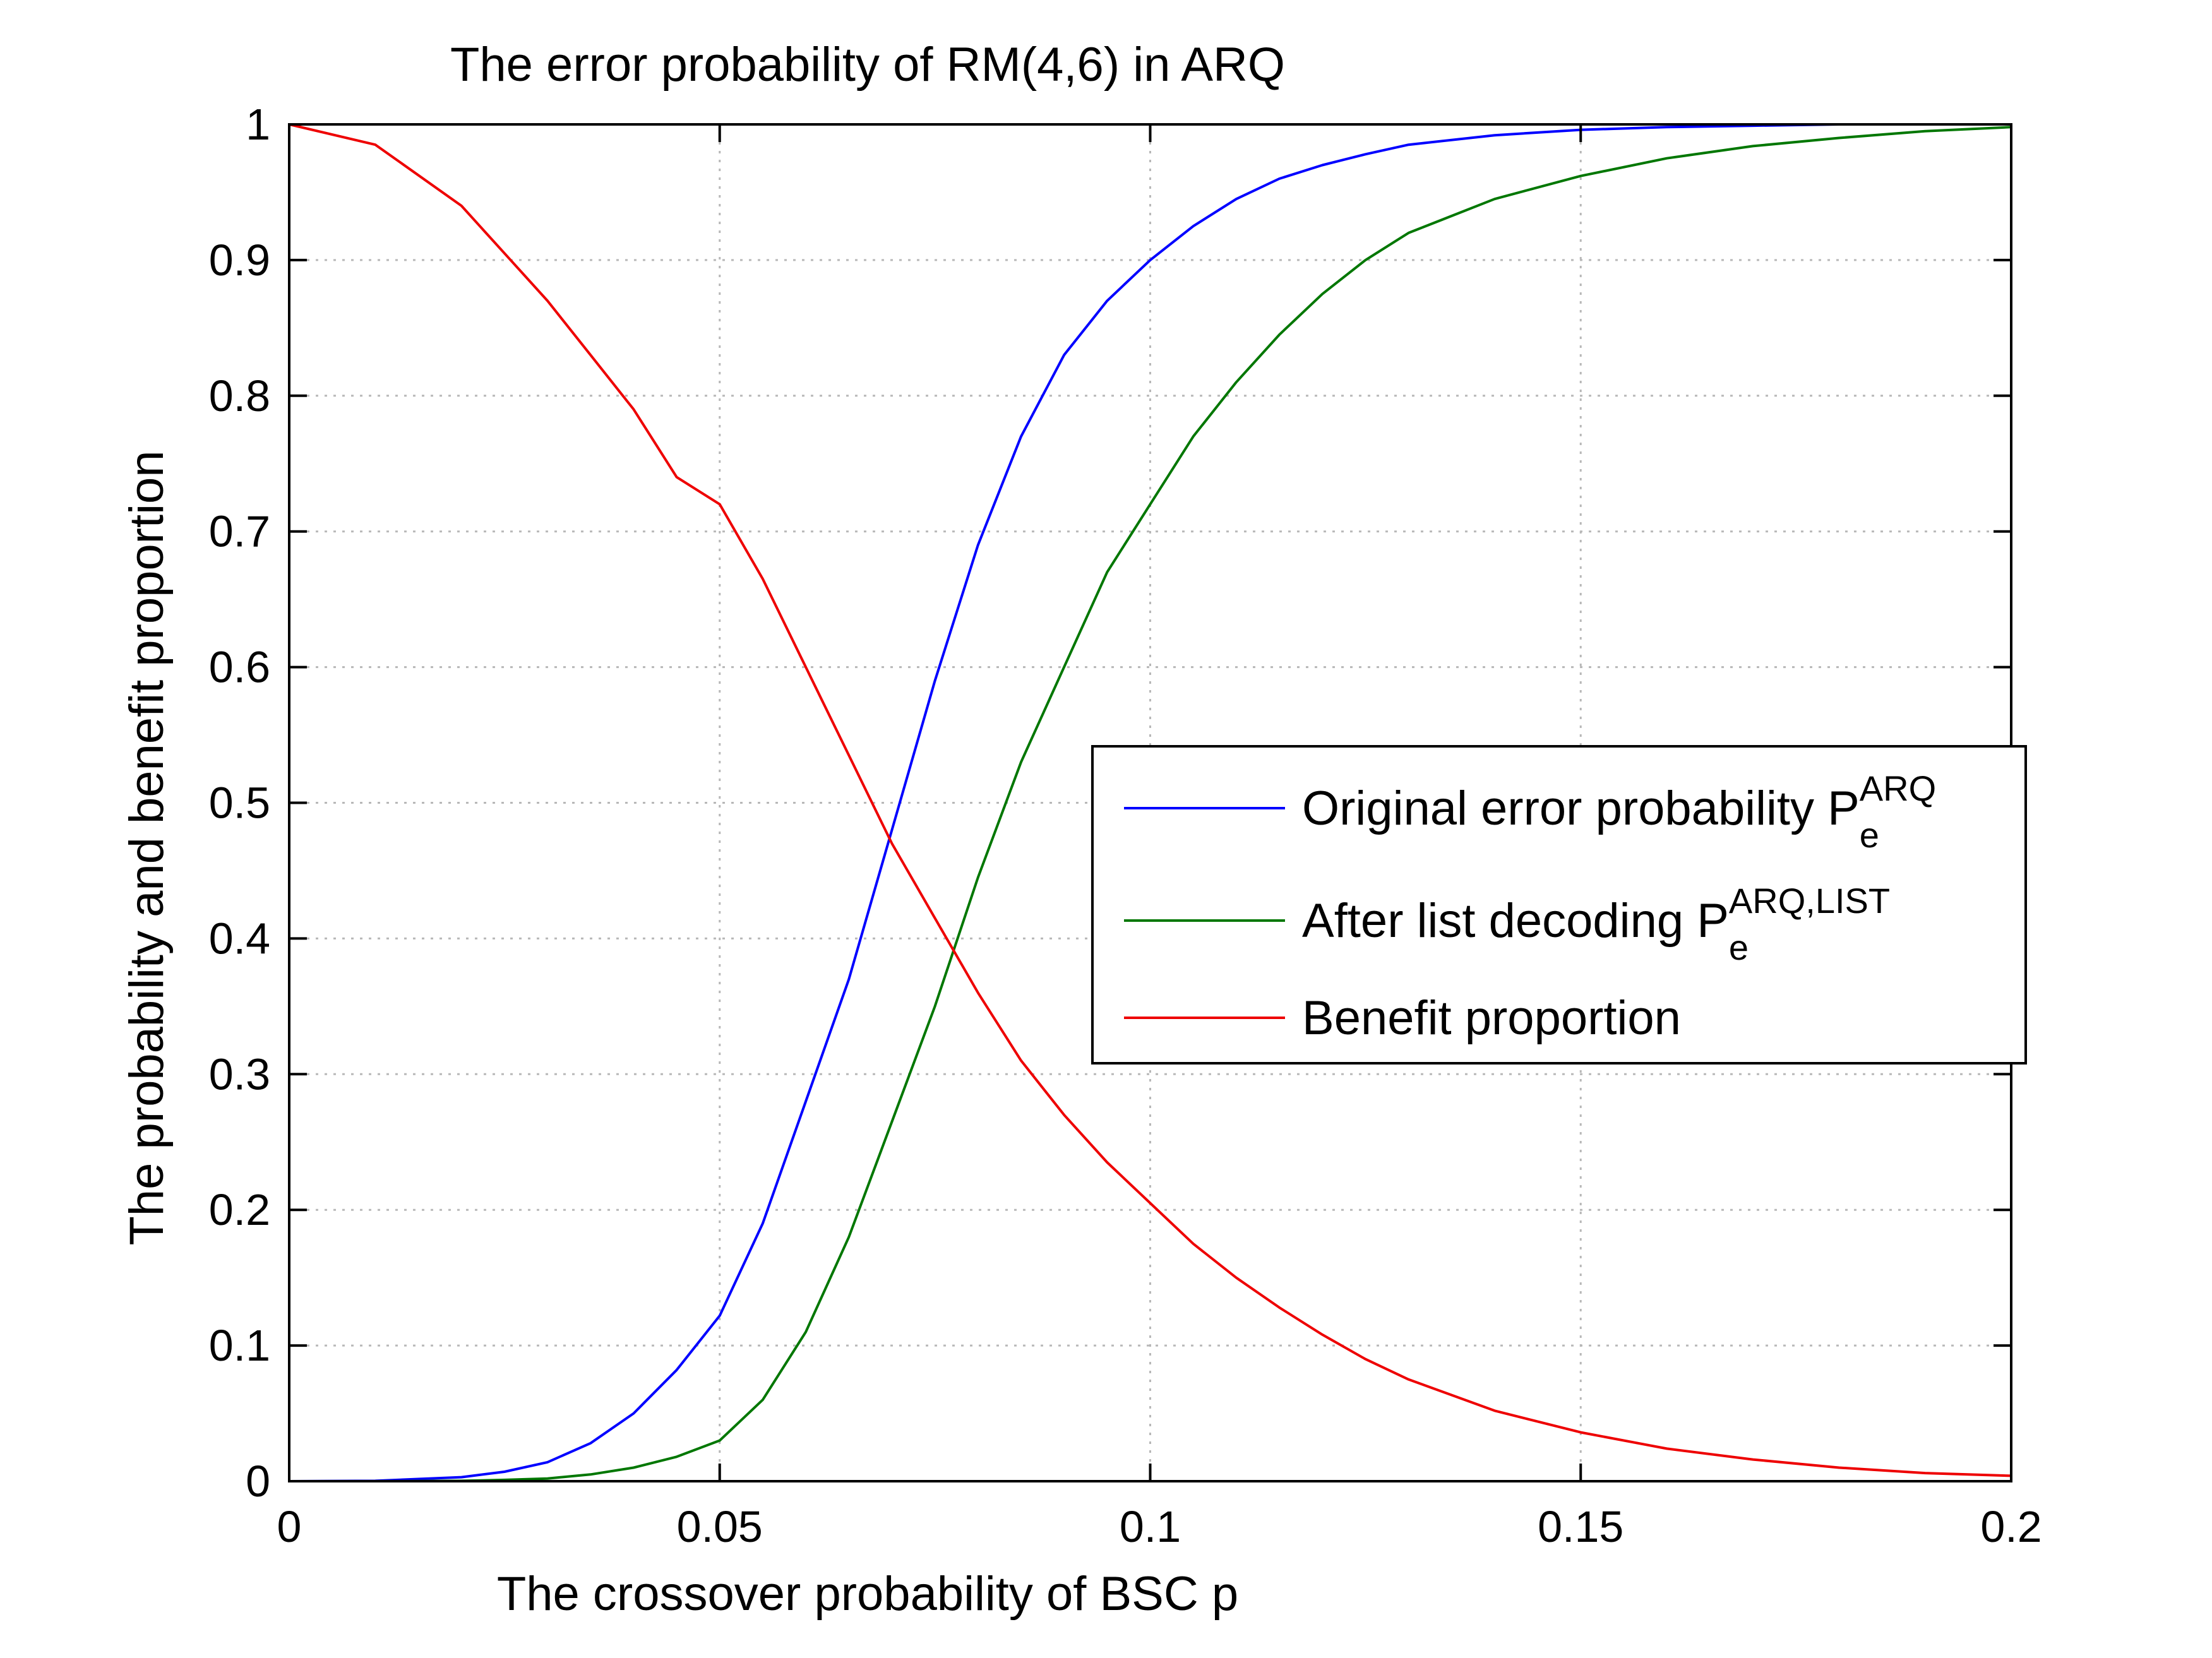  What do you see at coordinates (867, 65) in the screenshot?
I see `chart-title: The error probability of RM(4,6) in ARQ` at bounding box center [867, 65].